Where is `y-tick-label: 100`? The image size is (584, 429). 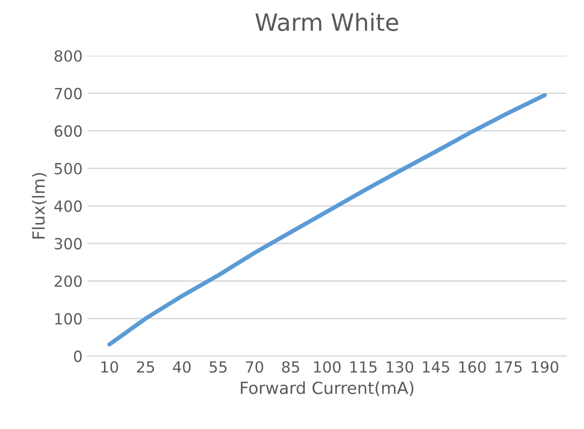 y-tick-label: 100 is located at coordinates (68, 319).